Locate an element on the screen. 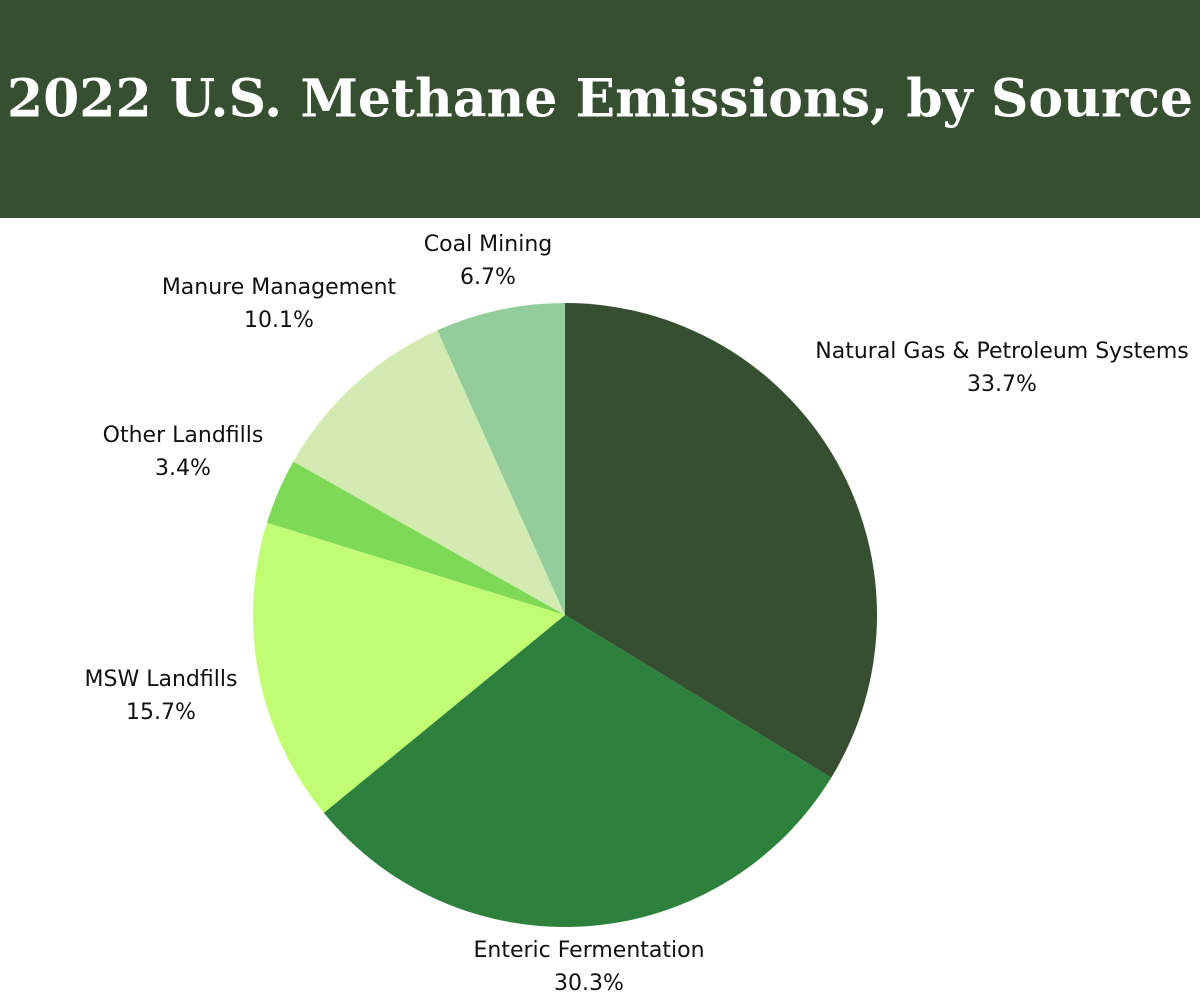 The width and height of the screenshot is (1200, 1000). slice-label: Coal Mining is located at coordinates (488, 244).